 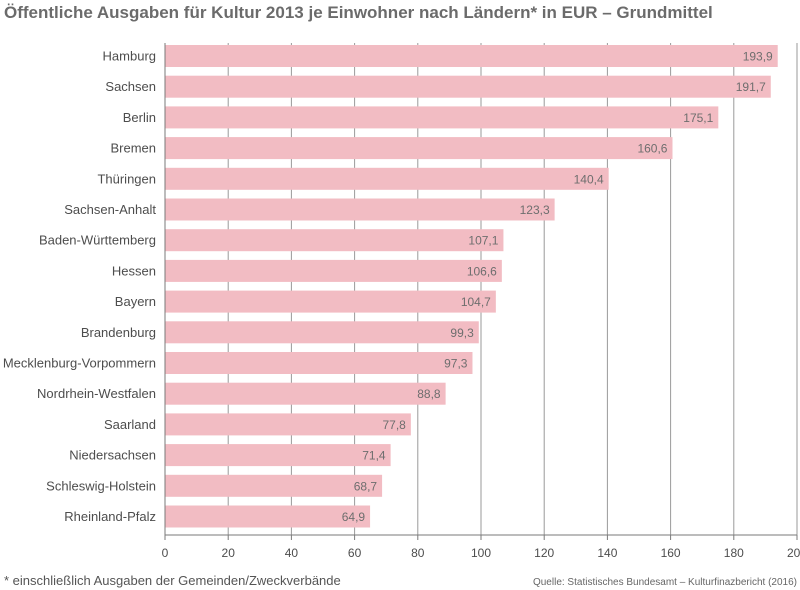 What do you see at coordinates (456, 364) in the screenshot?
I see `value-label: 97,3` at bounding box center [456, 364].